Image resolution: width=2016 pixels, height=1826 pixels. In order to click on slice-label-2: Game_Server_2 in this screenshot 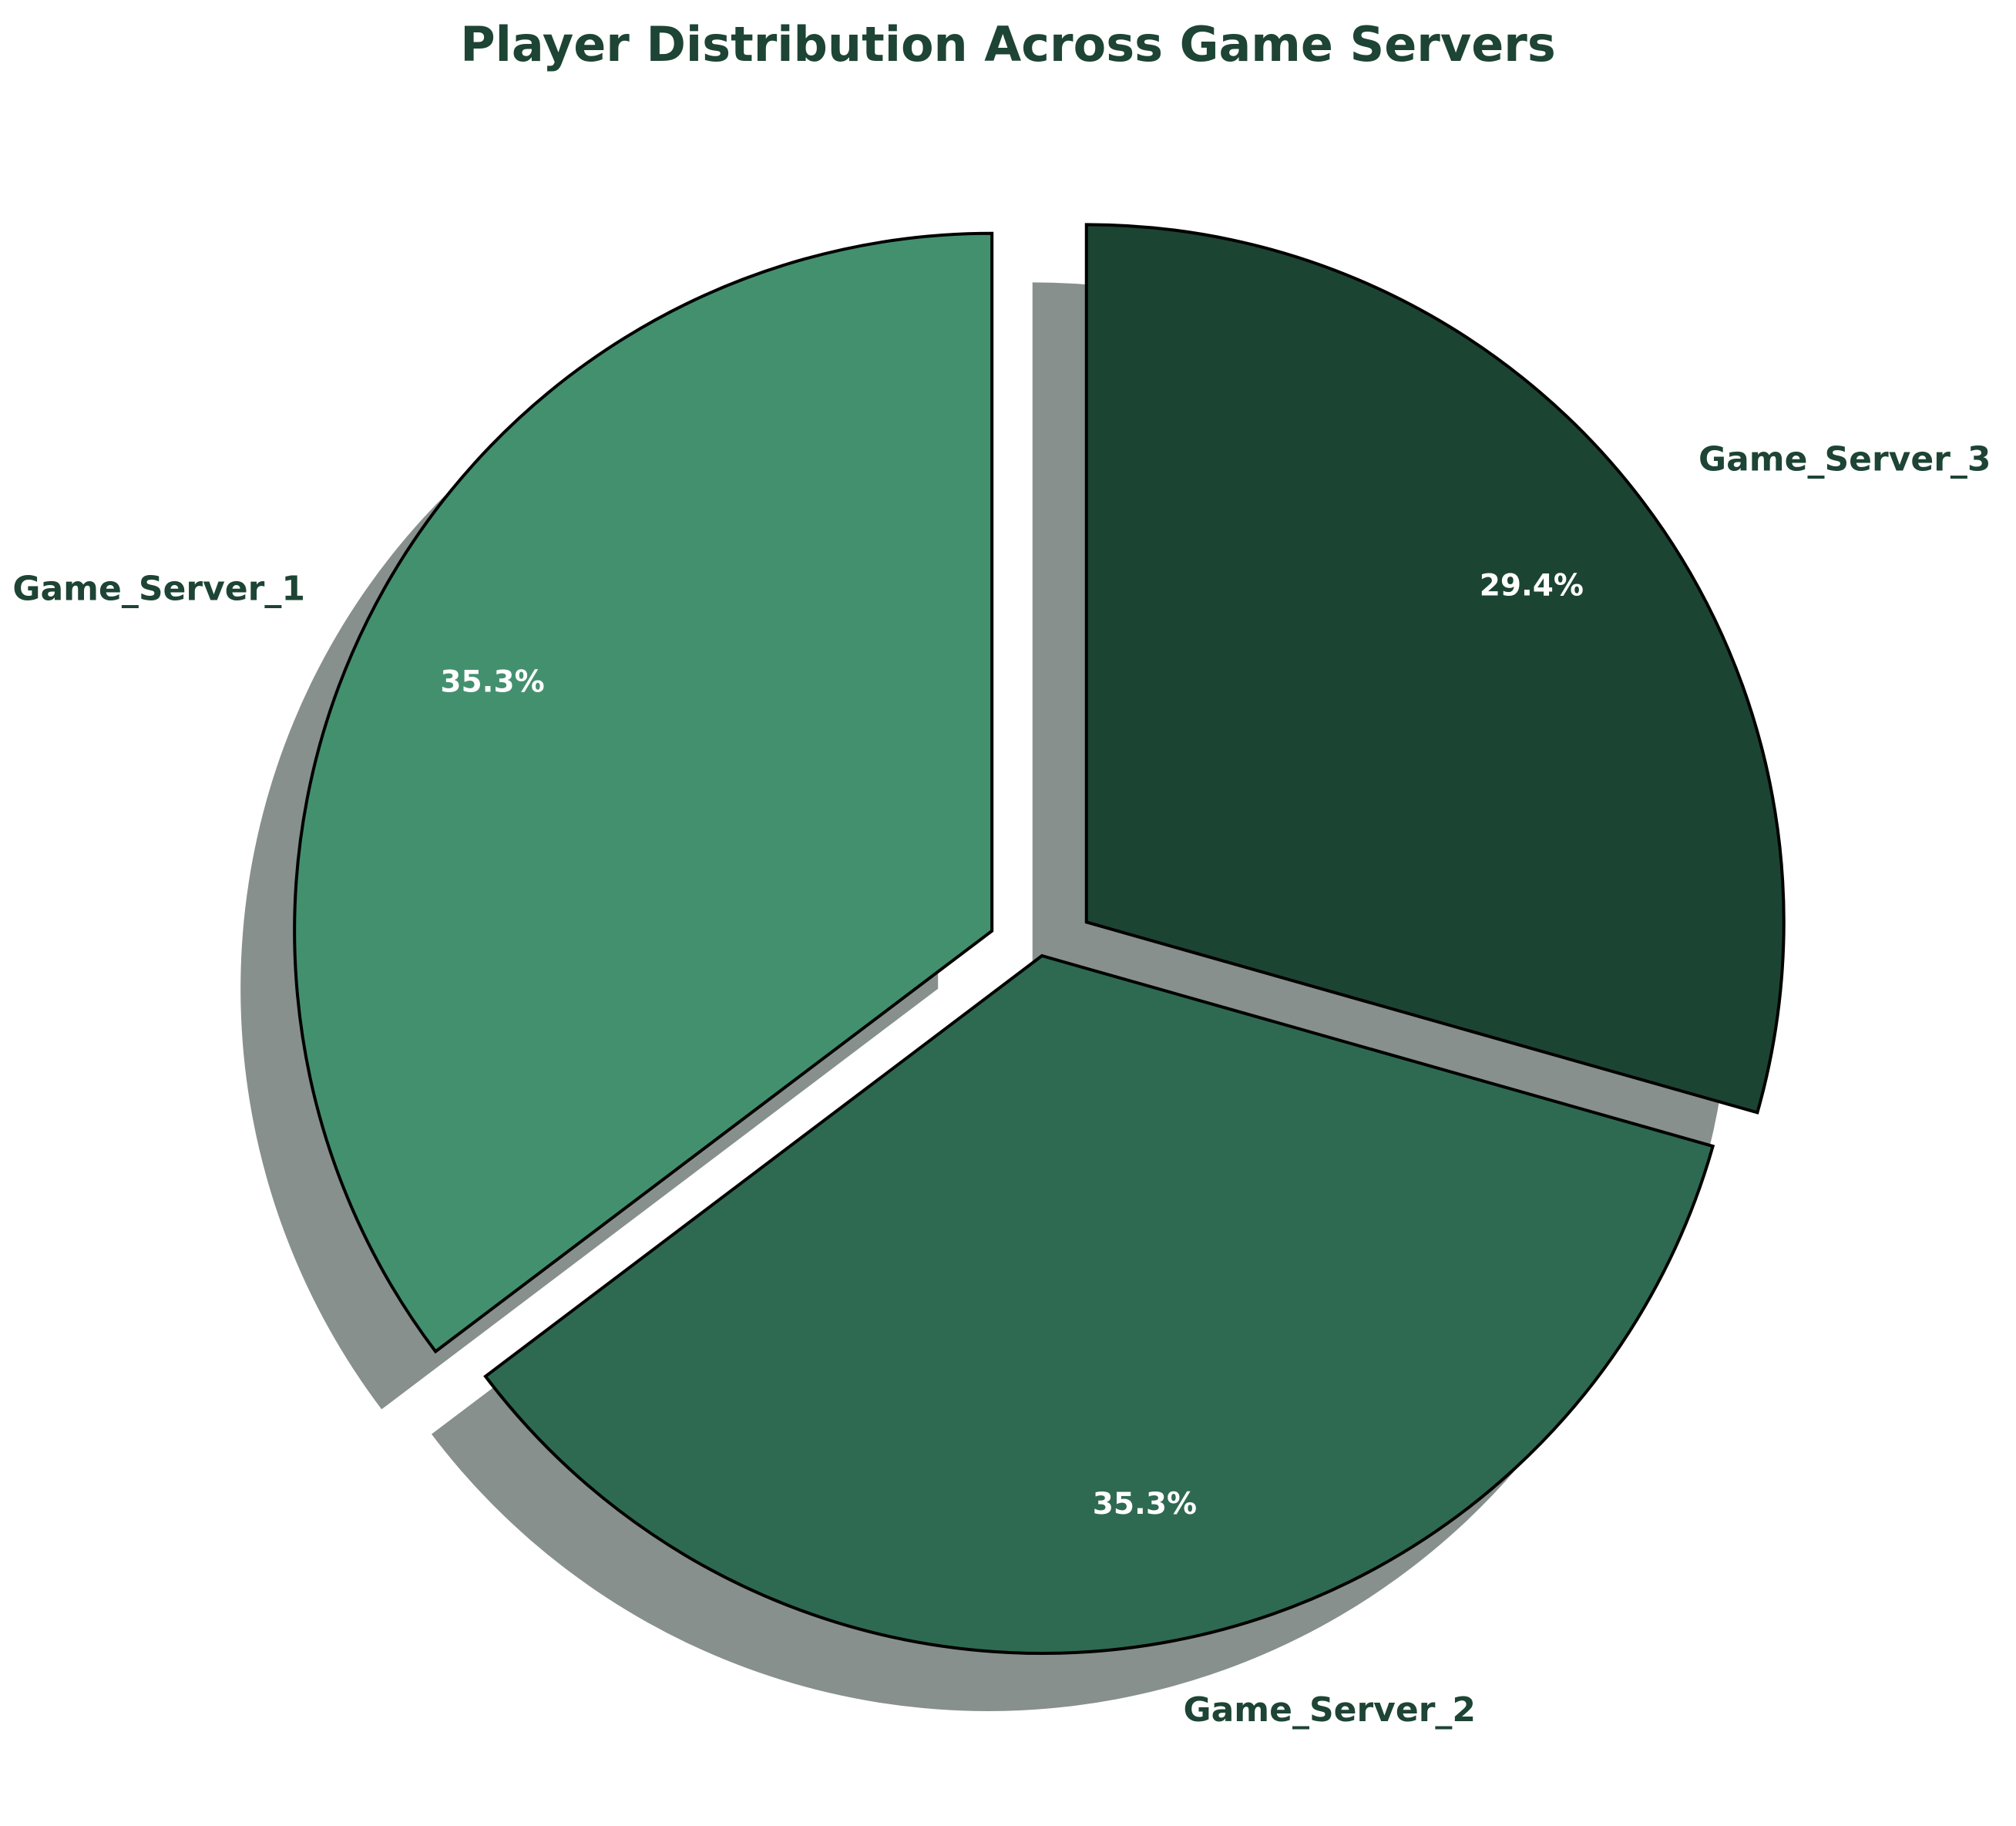, I will do `click(1329, 1710)`.